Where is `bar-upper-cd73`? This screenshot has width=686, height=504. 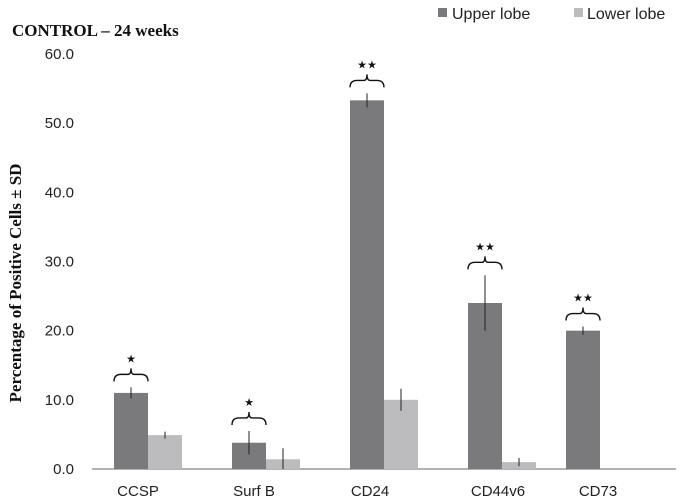
bar-upper-cd73 is located at coordinates (583, 399).